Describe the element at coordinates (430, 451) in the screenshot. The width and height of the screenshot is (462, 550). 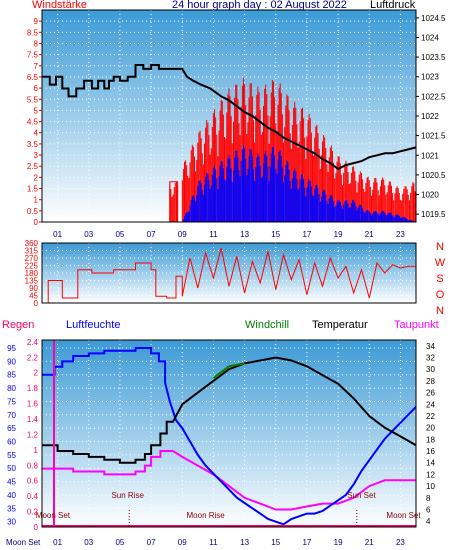
I see `y-tick-temperature: 16` at that location.